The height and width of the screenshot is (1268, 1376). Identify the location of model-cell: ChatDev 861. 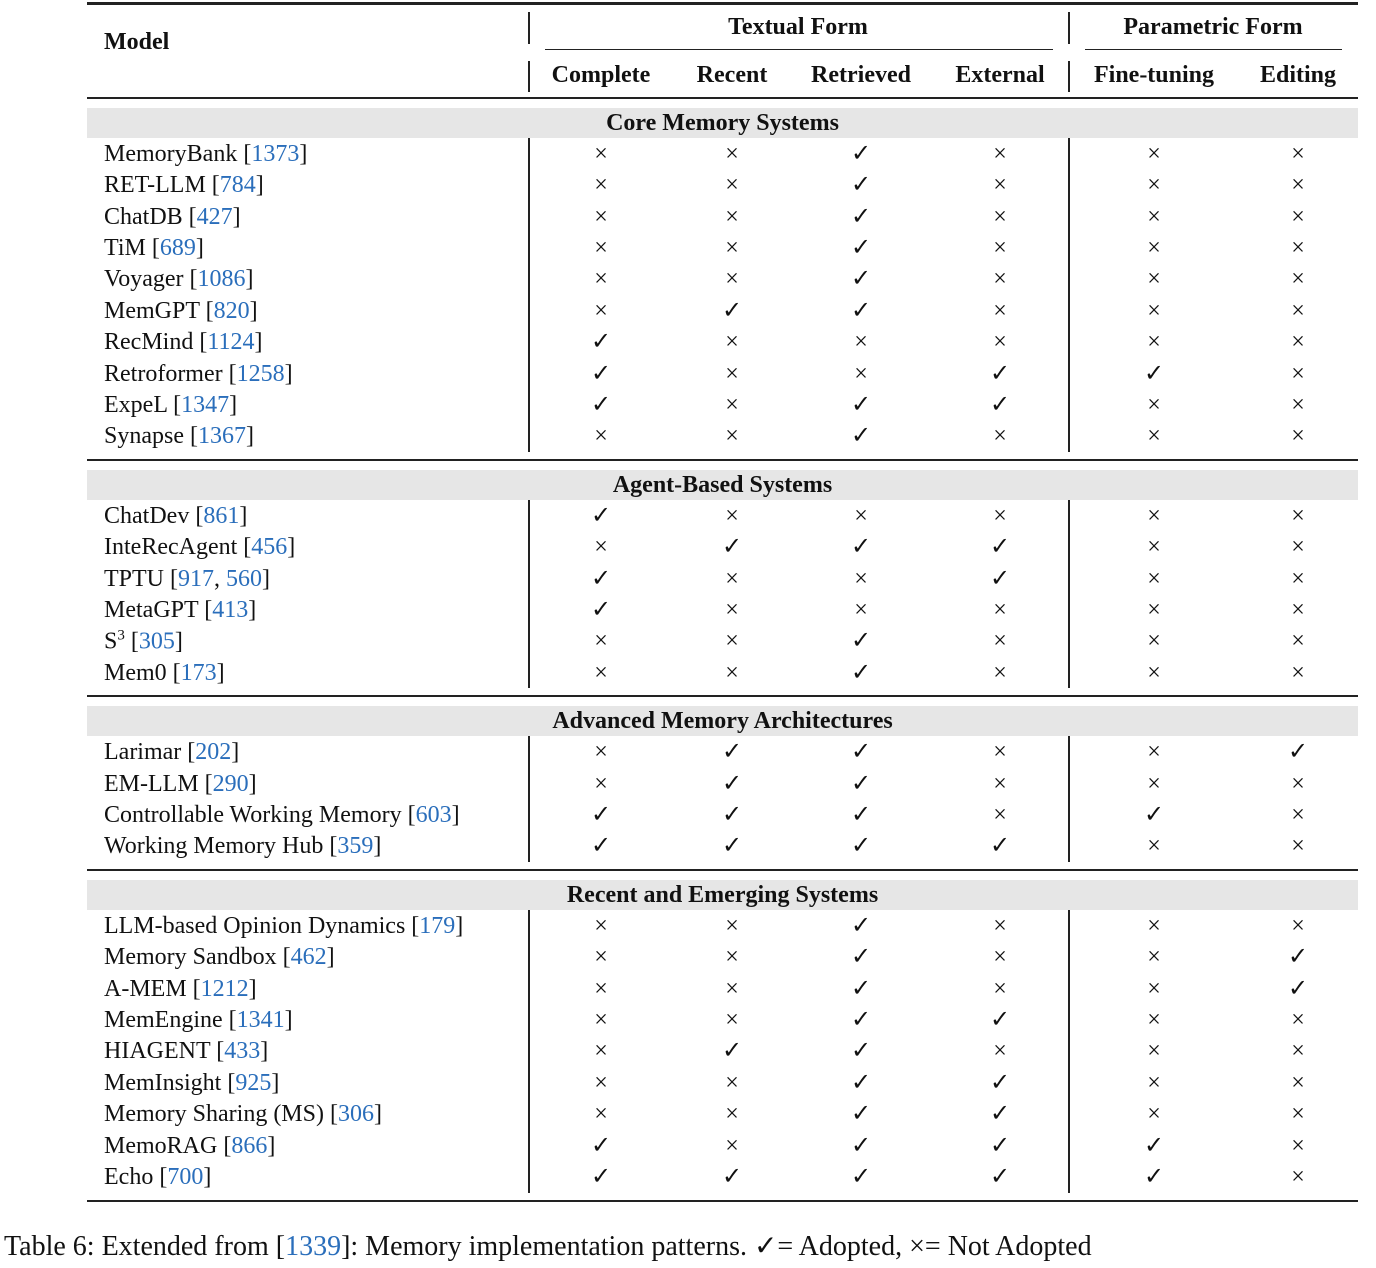
(175, 515).